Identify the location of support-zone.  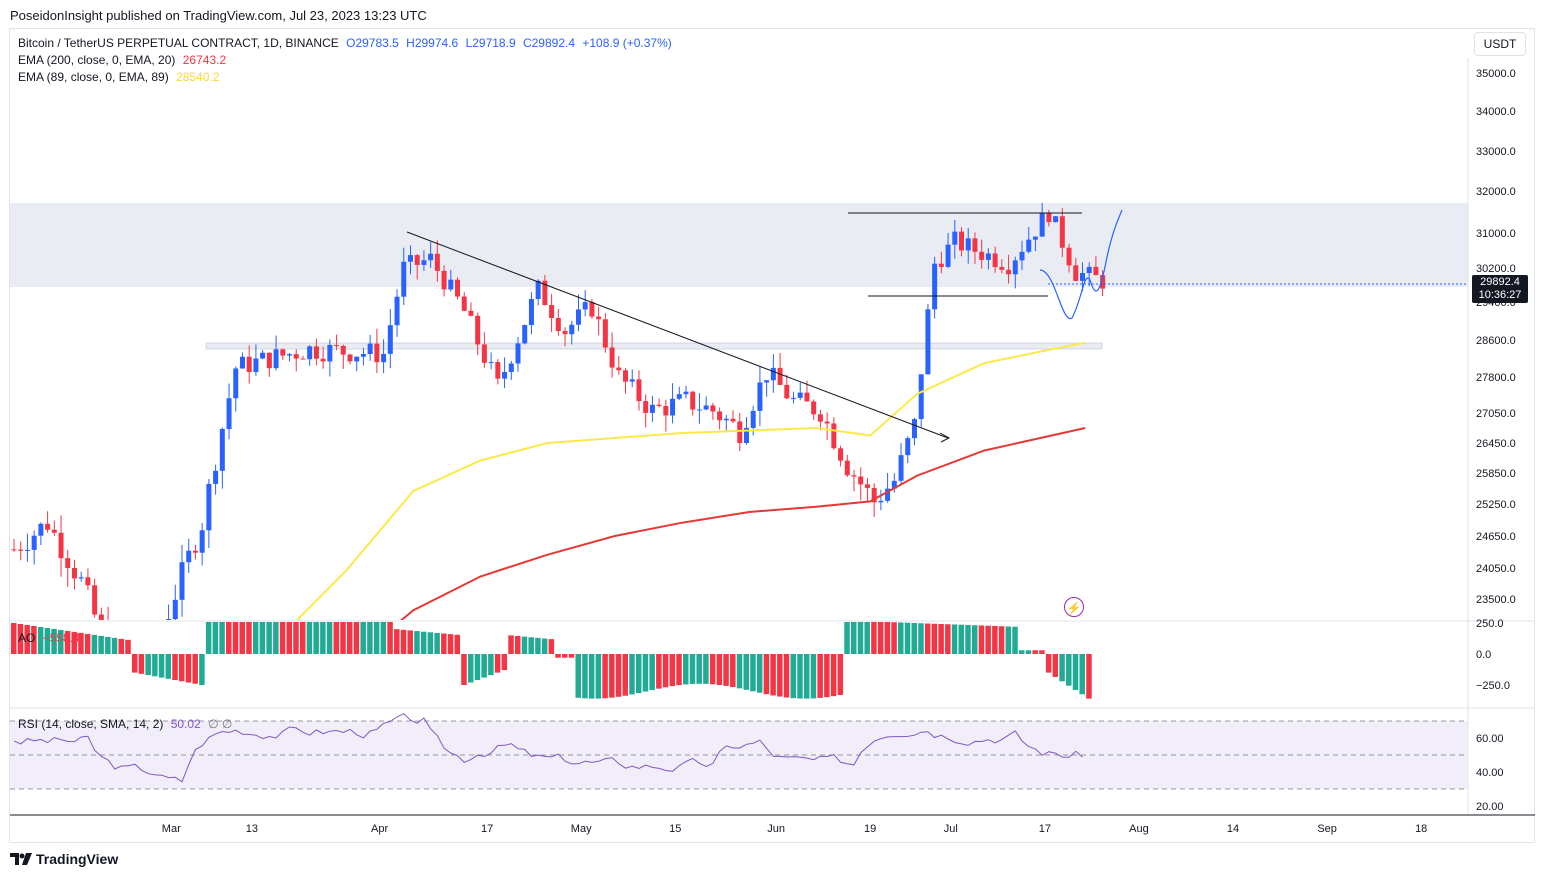
(654, 346).